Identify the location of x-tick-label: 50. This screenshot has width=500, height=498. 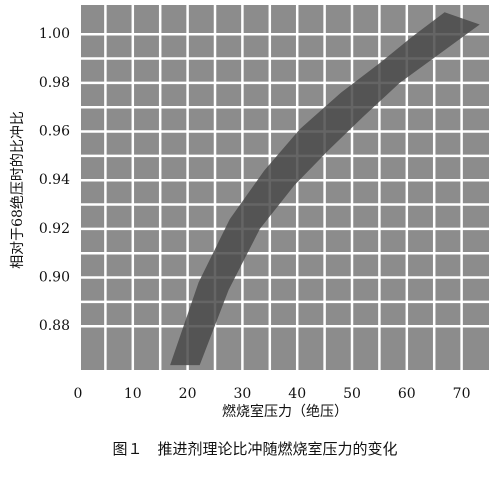
(352, 394).